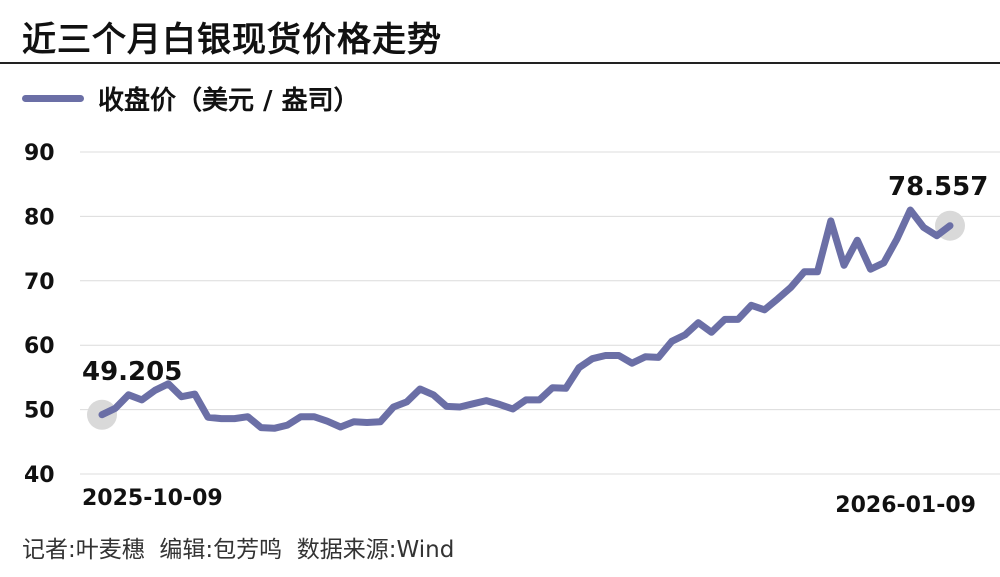  I want to click on end-value-label: 78.557, so click(938, 187).